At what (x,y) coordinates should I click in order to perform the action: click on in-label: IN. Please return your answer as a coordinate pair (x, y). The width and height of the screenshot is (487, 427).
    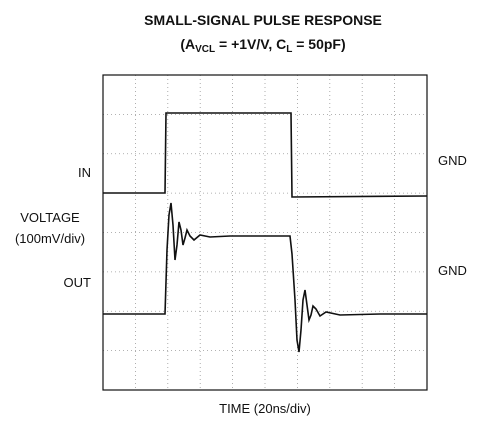
    Looking at the image, I should click on (84, 172).